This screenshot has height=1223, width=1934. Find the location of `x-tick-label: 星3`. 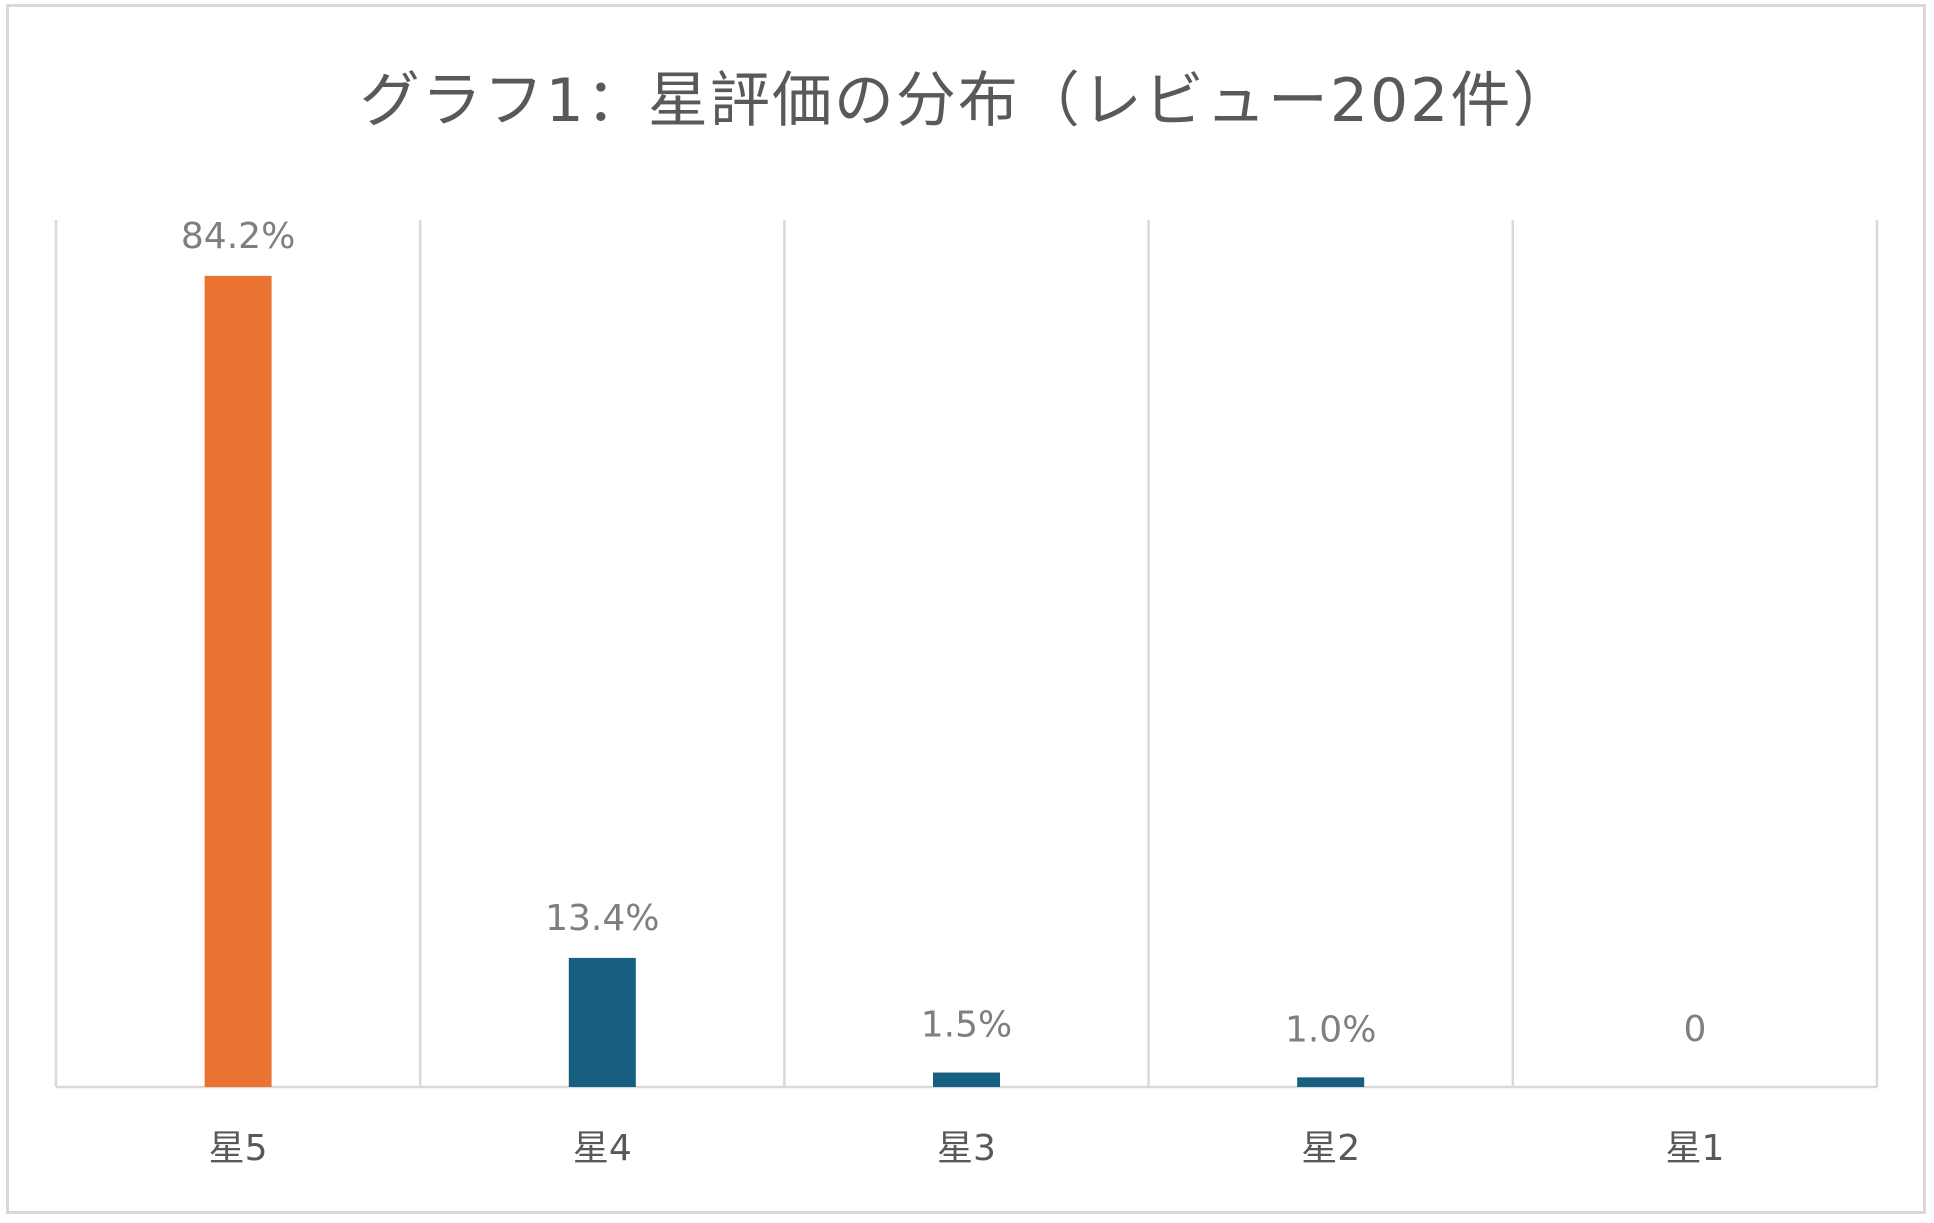

x-tick-label: 星3 is located at coordinates (966, 1148).